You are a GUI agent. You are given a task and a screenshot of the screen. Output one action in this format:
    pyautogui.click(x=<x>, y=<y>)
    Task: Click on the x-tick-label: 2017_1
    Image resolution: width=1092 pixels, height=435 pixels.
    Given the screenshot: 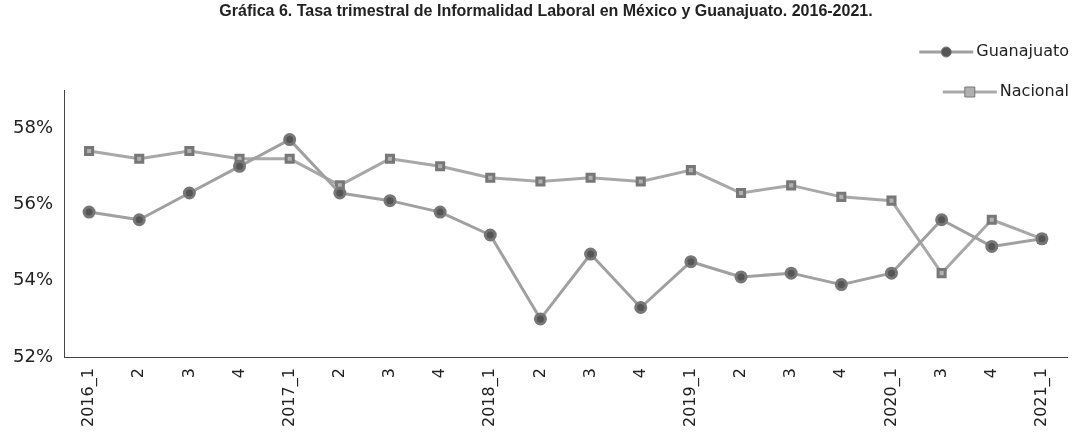 What is the action you would take?
    pyautogui.click(x=288, y=398)
    